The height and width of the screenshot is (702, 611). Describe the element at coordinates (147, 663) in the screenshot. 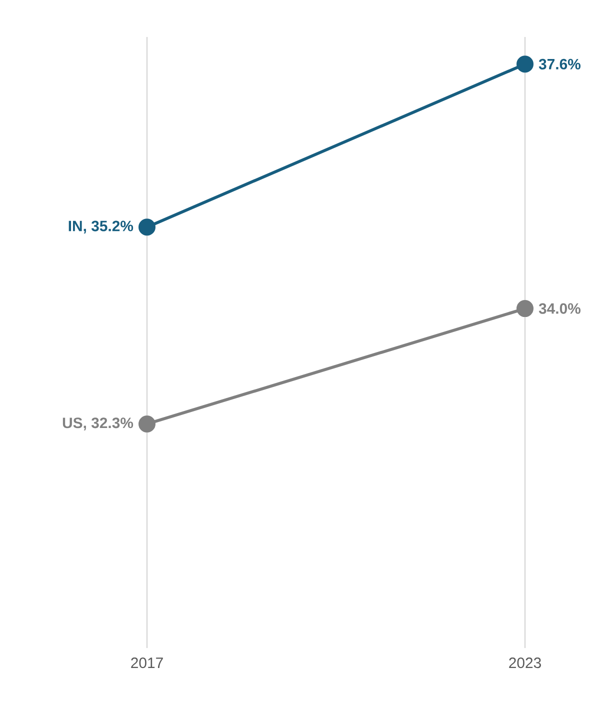

I see `x-tick-label: 2017` at that location.